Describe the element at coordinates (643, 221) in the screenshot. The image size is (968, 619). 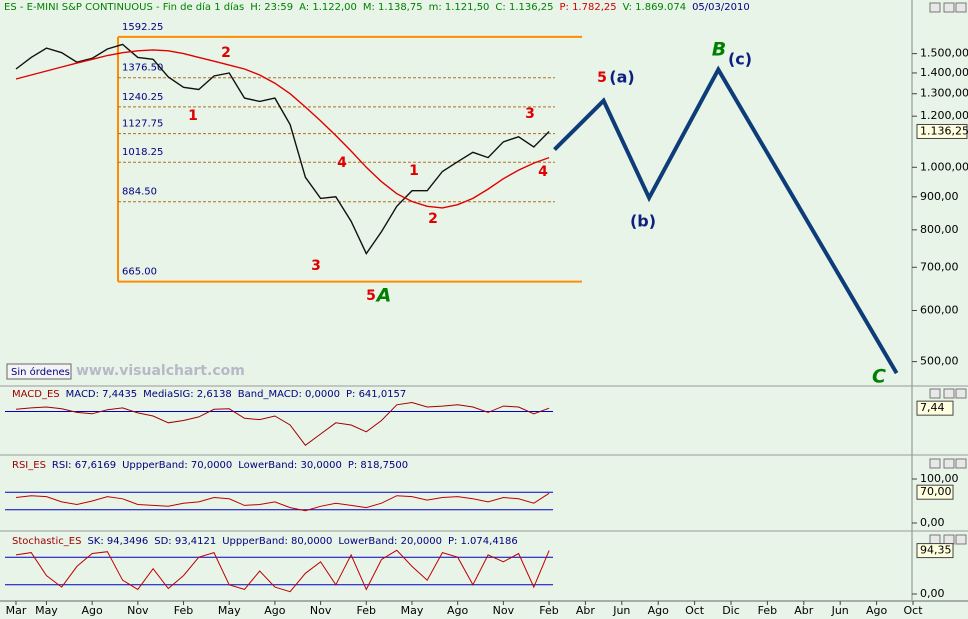
I see `wave-label: (b)` at that location.